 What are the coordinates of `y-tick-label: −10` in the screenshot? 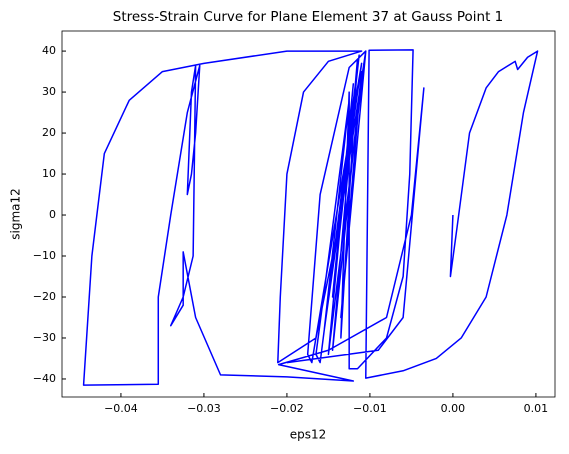 It's located at (44, 255).